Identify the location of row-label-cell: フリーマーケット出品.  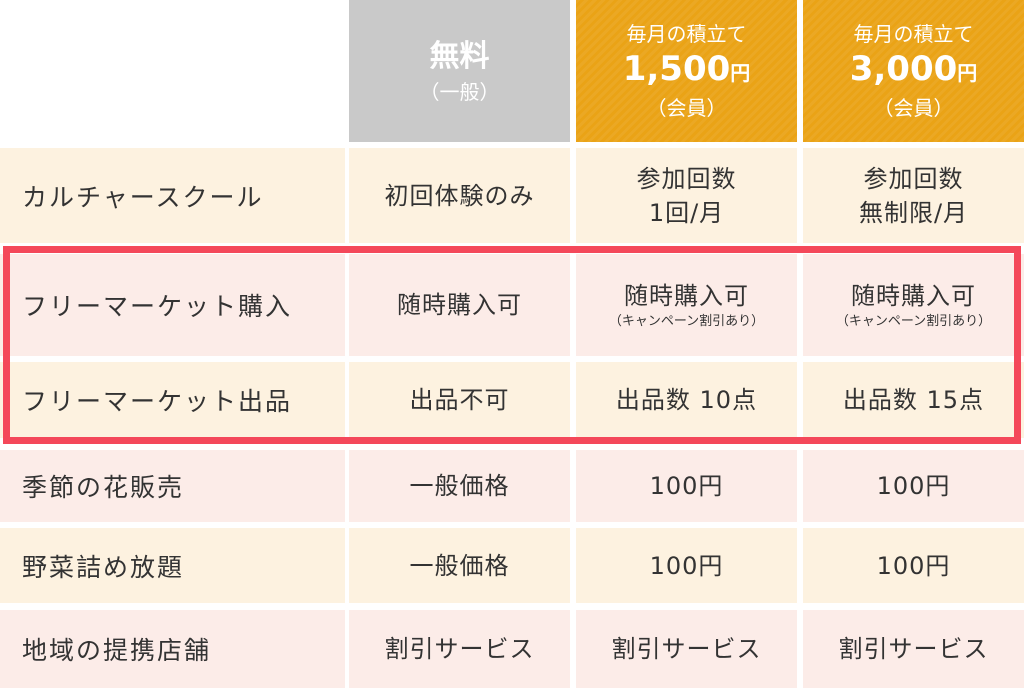
(172, 400).